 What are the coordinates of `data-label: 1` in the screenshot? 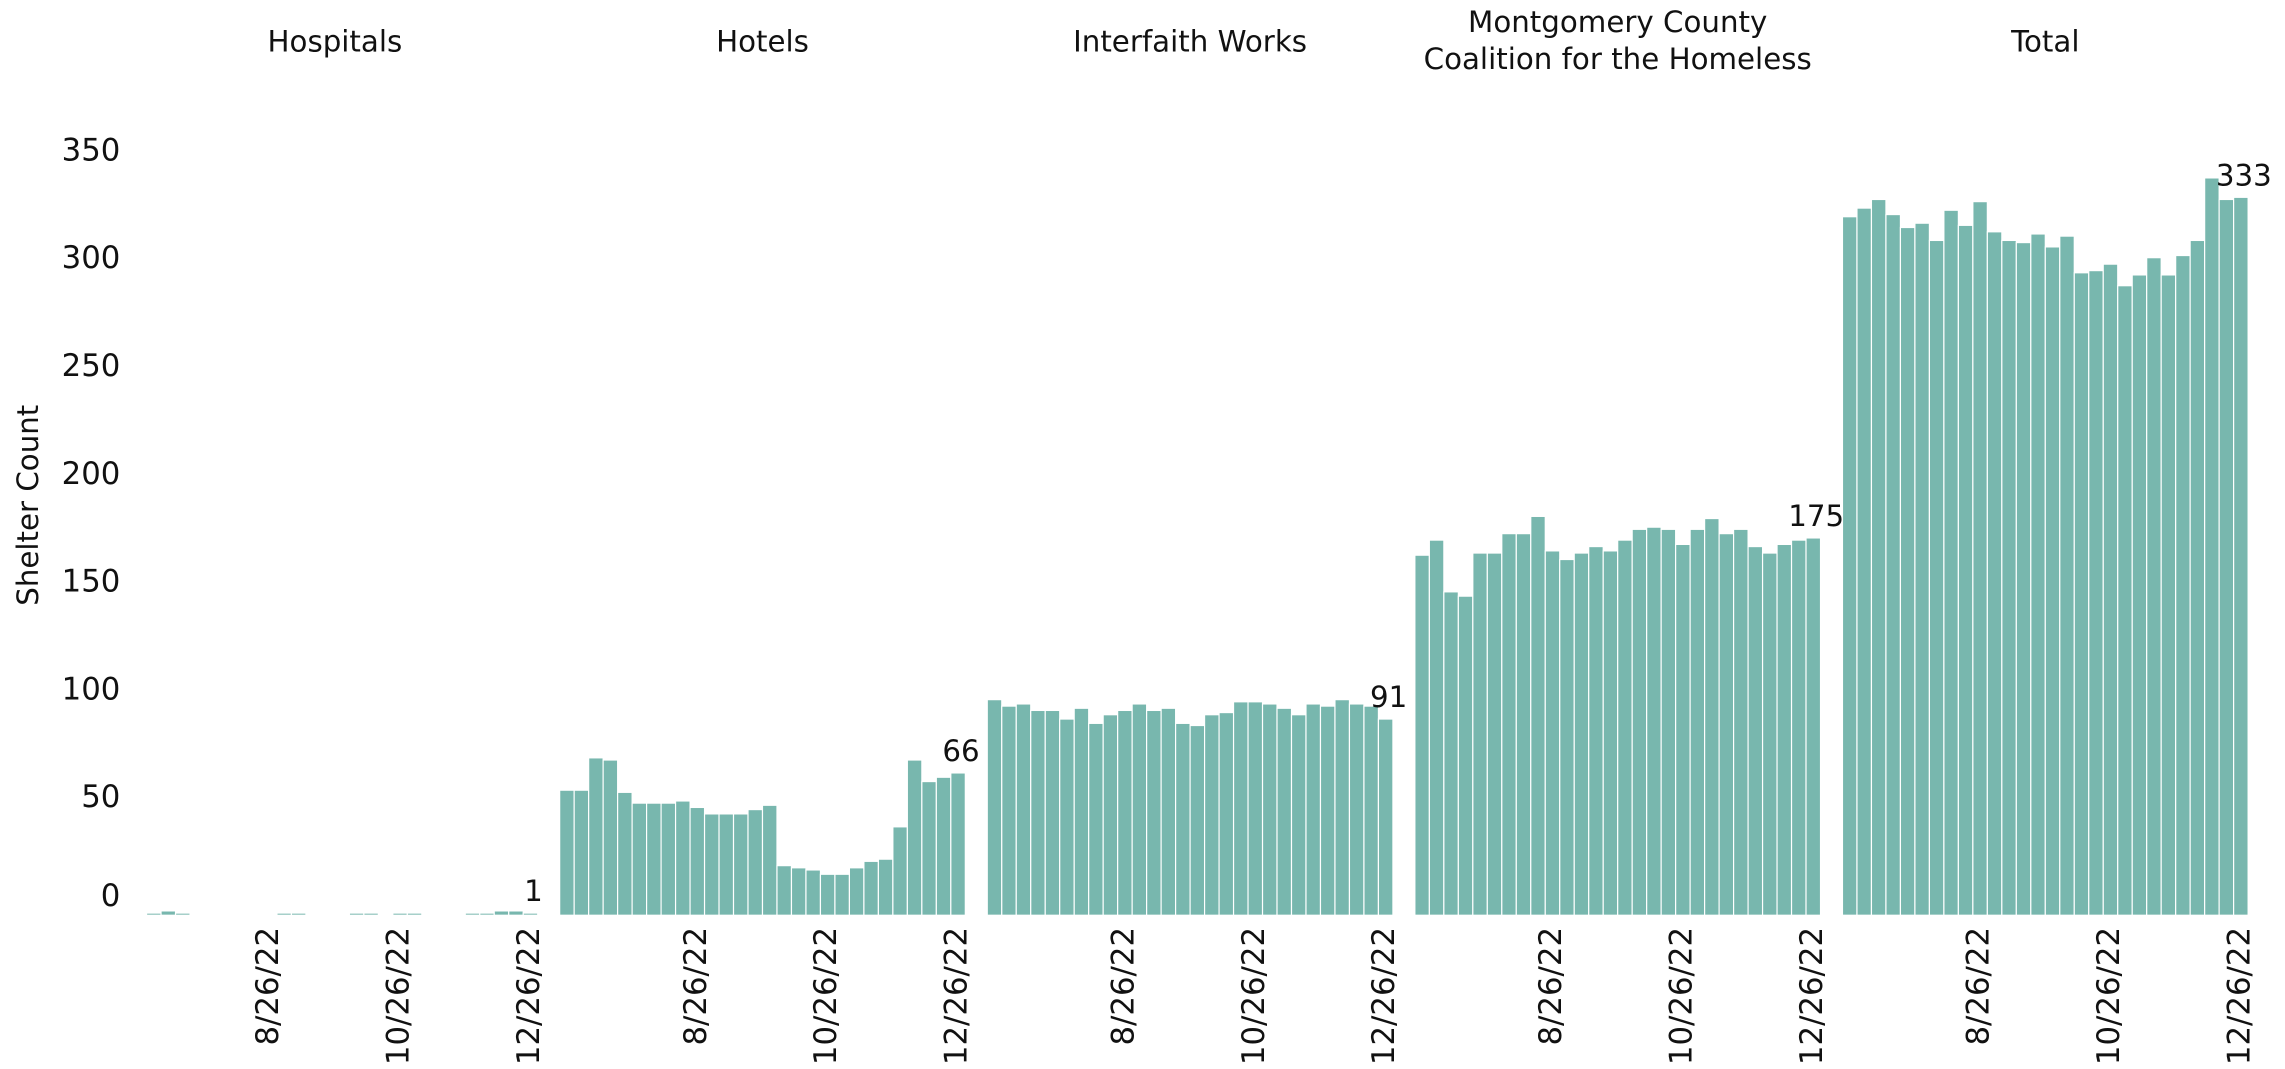 It's located at (533, 891).